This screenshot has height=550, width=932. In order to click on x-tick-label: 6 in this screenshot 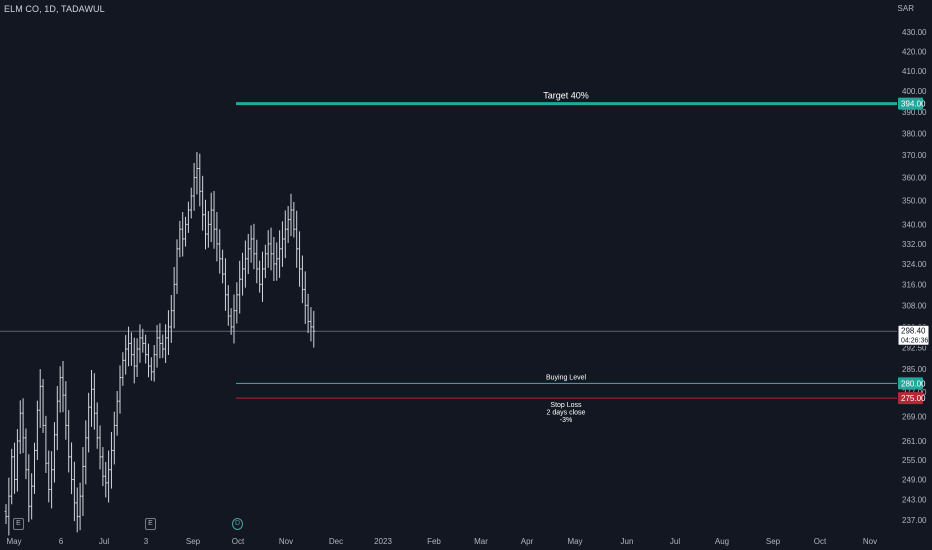, I will do `click(61, 541)`.